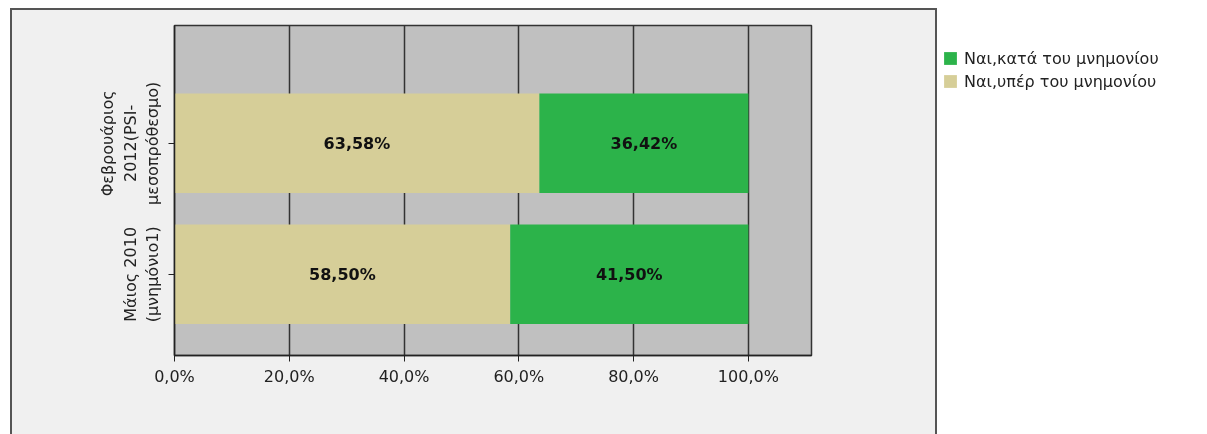  Describe the element at coordinates (1060, 81) in the screenshot. I see `legend-label: Ναι,υπέρ του μνημονίου` at that location.